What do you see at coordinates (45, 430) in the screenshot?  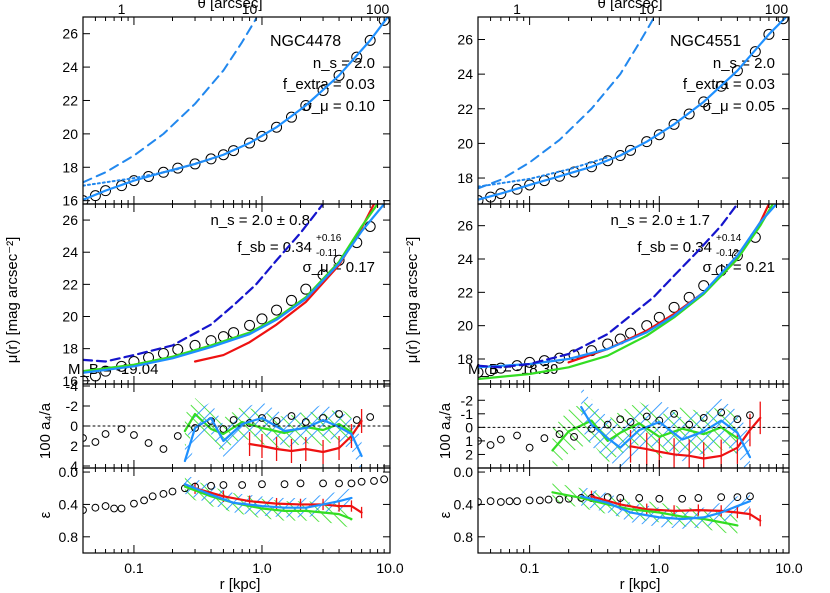 I see `ylabel-a4-left: 100 a₄/a` at bounding box center [45, 430].